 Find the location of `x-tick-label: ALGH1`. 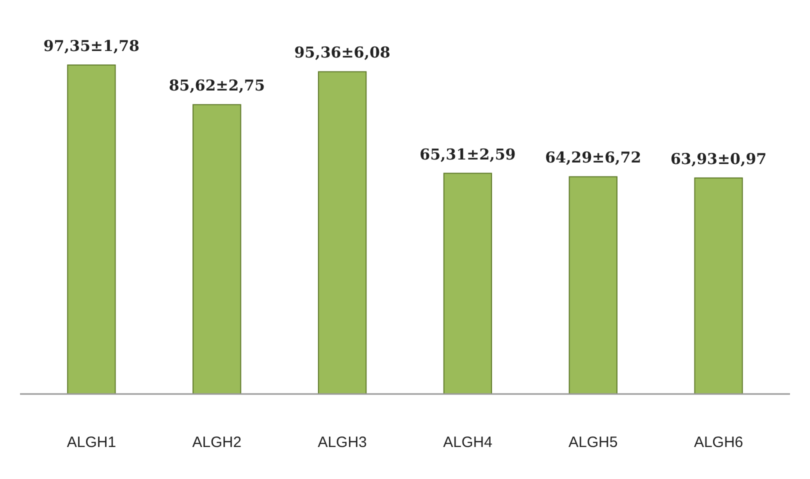

x-tick-label: ALGH1 is located at coordinates (91, 442).